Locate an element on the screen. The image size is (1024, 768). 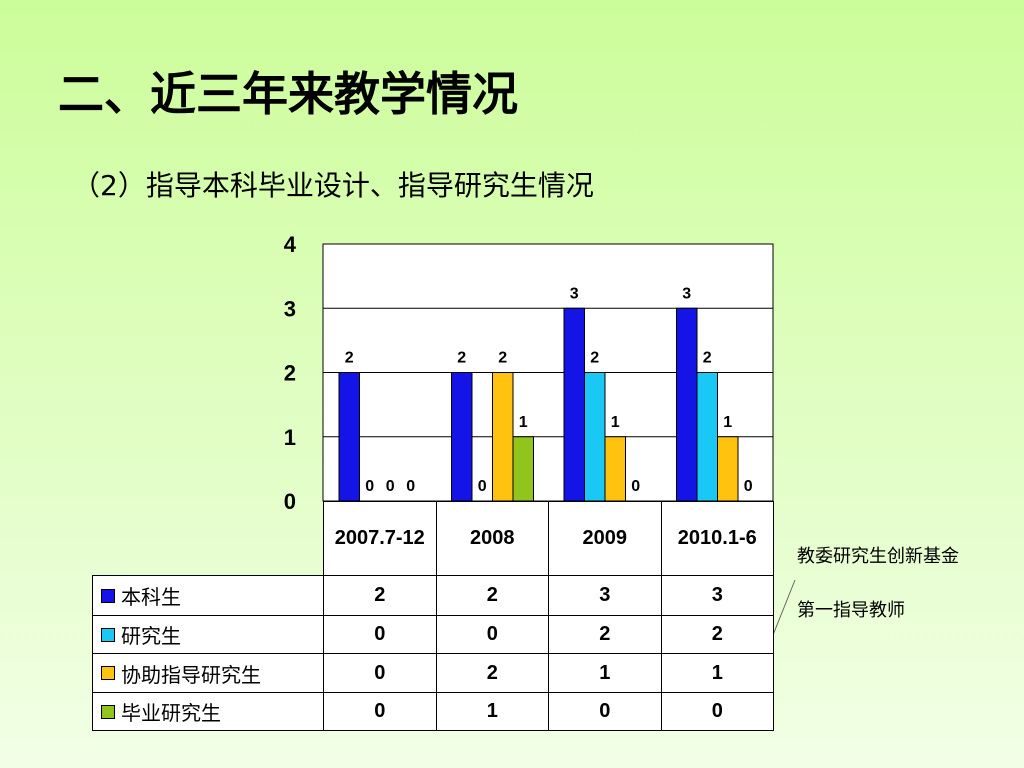
annotation: 教委研究生创新基金 is located at coordinates (878, 556).